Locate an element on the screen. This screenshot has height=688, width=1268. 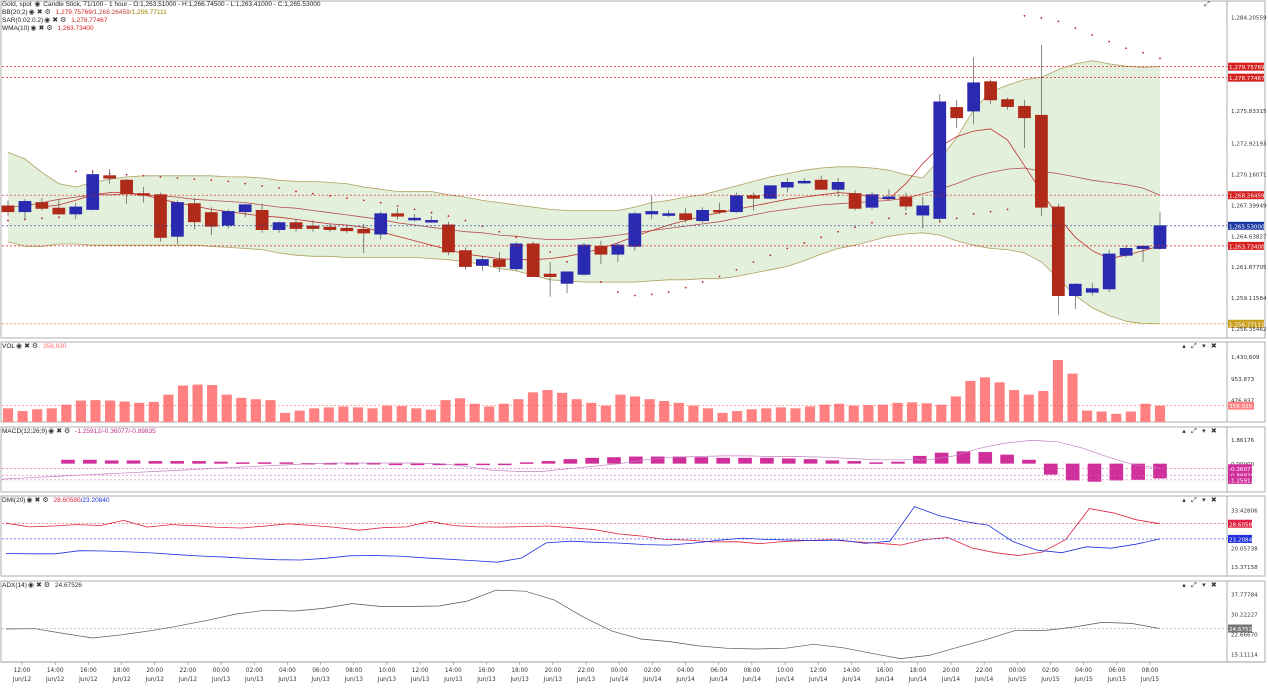
indicator-value: 28.60580 is located at coordinates (67, 500).